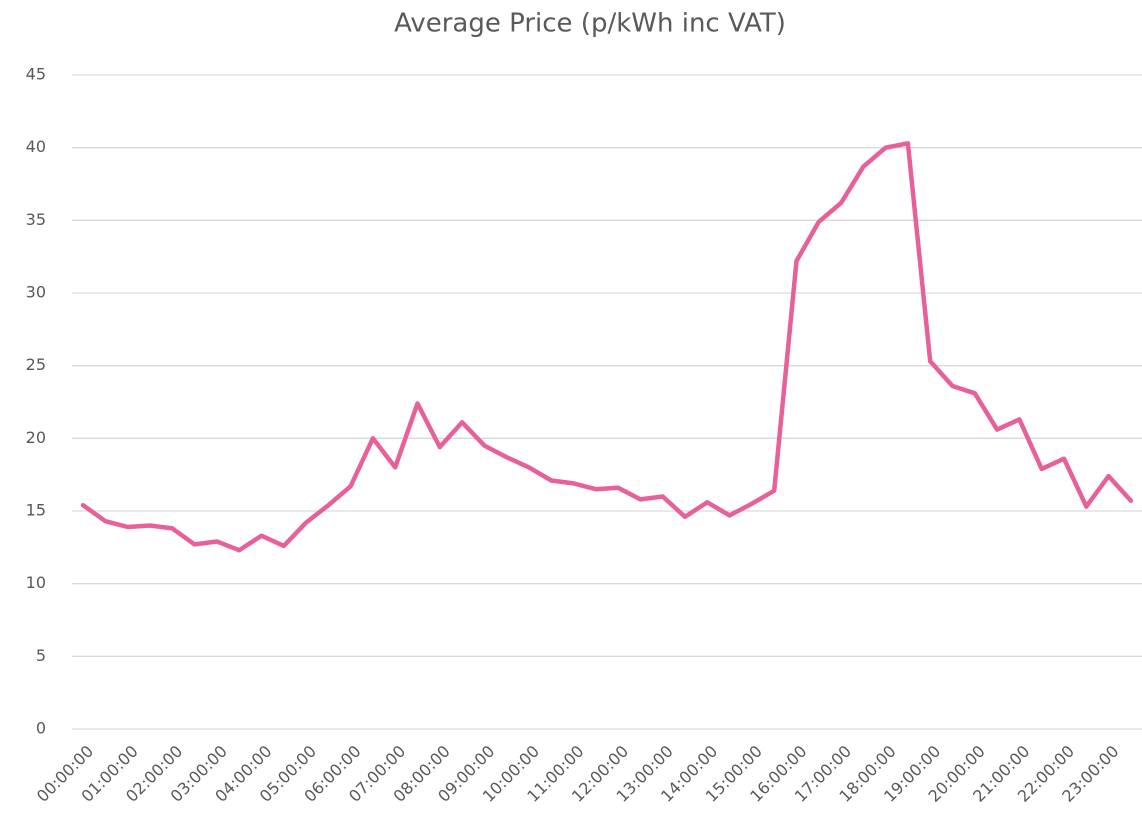  What do you see at coordinates (36, 510) in the screenshot?
I see `y-tick-label: 15` at bounding box center [36, 510].